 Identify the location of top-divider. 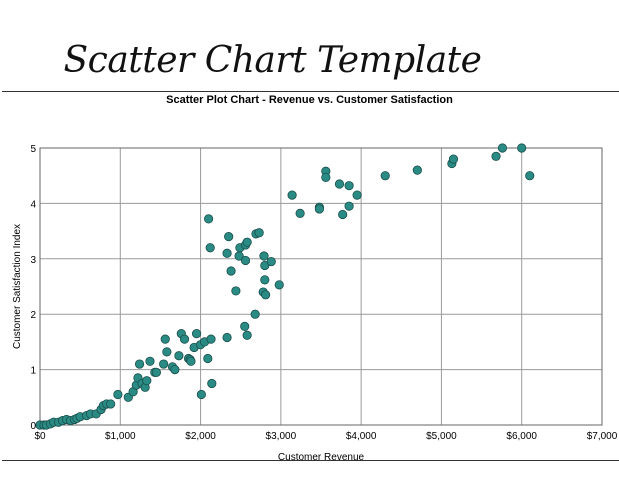
(310, 91).